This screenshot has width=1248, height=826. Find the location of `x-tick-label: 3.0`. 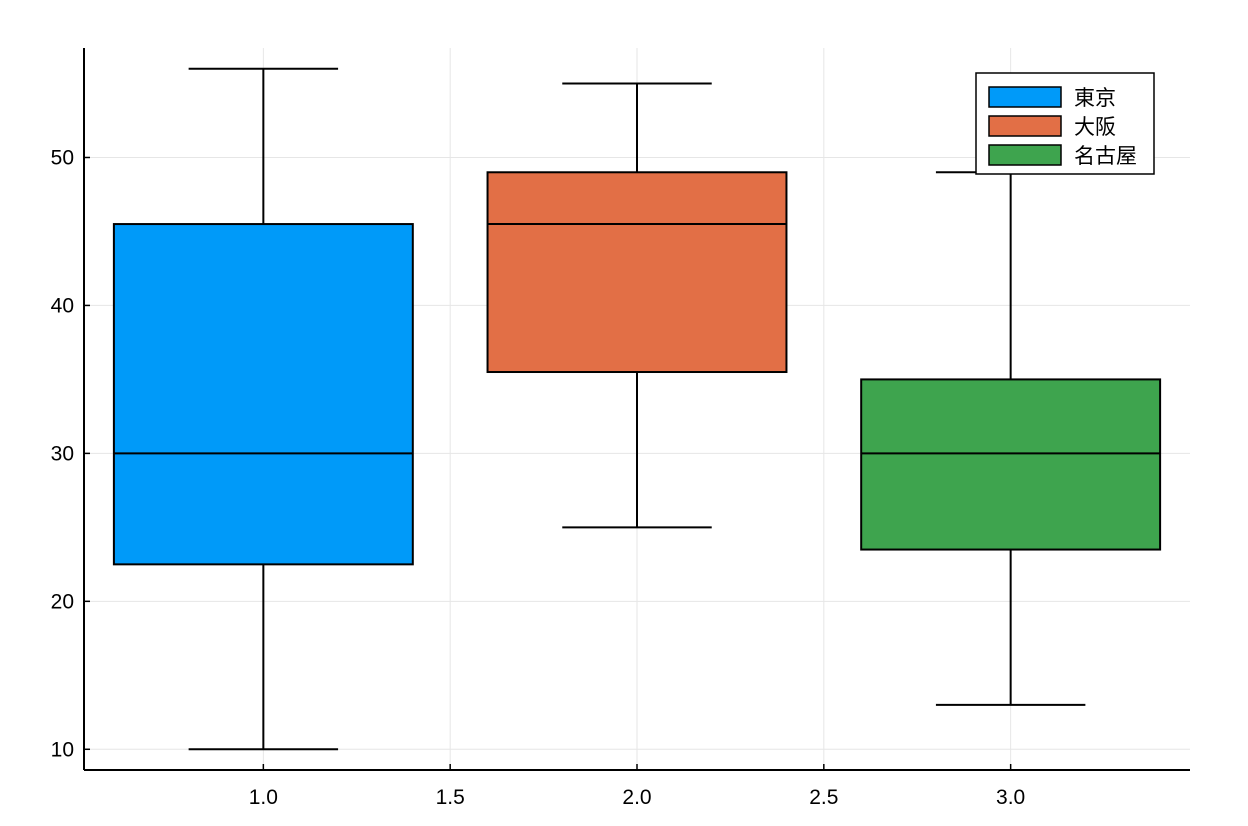

x-tick-label: 3.0 is located at coordinates (1010, 797).